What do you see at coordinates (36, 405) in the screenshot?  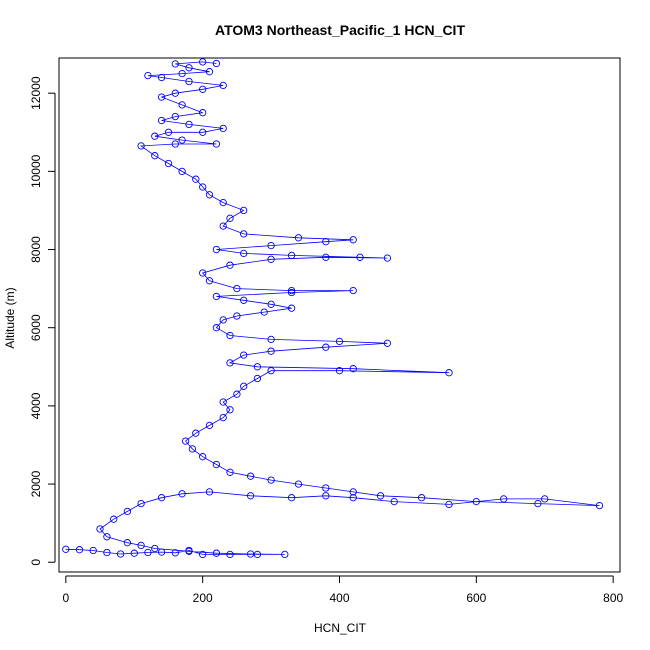 I see `y-tick-label: 4000` at bounding box center [36, 405].